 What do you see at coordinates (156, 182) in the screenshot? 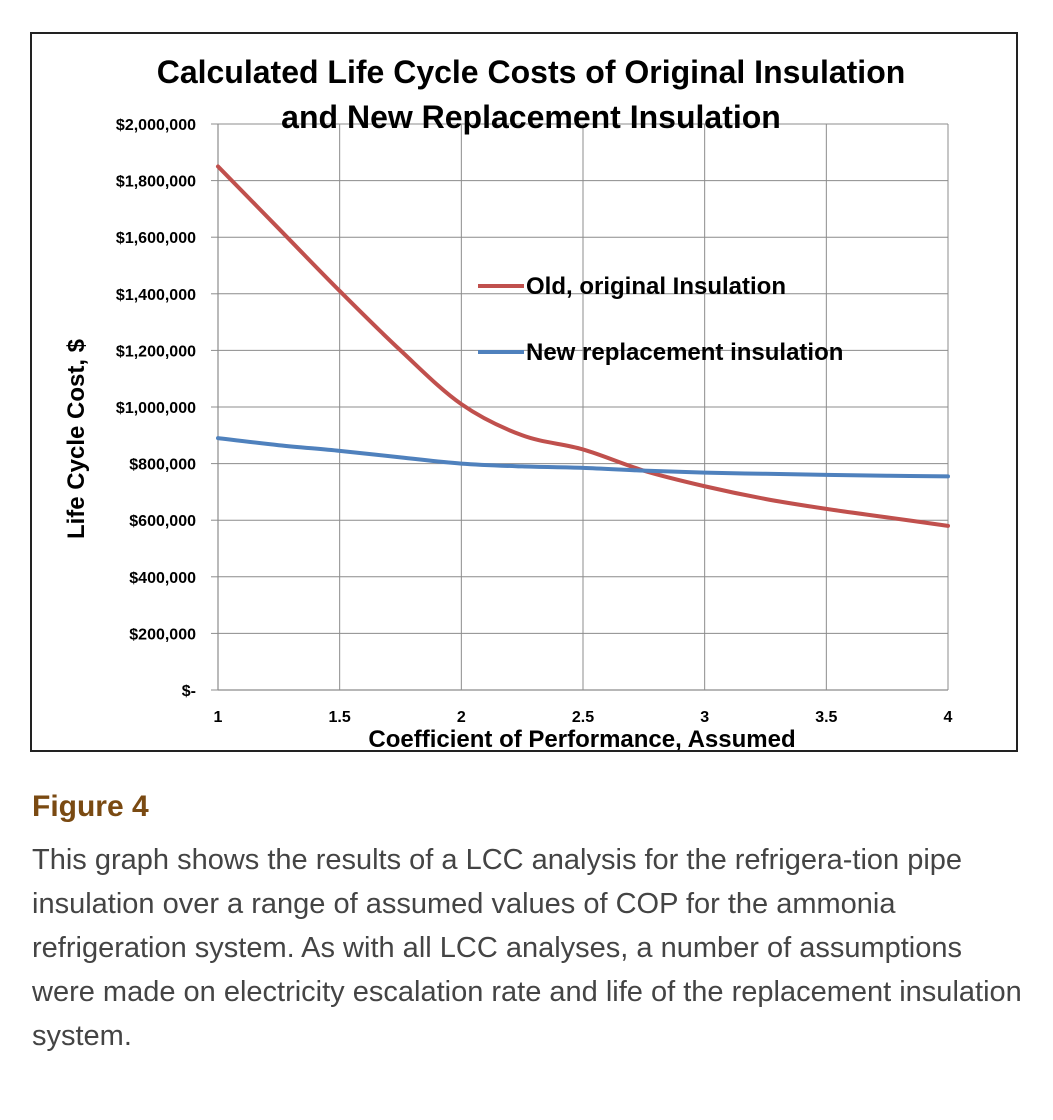
I see `y-tick-label: $1,800,000` at bounding box center [156, 182].